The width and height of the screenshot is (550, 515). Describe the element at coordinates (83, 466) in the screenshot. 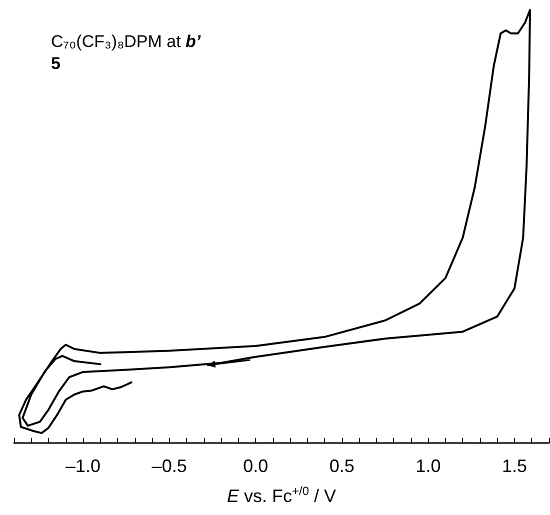

I see `x-tick-label: –1.0` at that location.